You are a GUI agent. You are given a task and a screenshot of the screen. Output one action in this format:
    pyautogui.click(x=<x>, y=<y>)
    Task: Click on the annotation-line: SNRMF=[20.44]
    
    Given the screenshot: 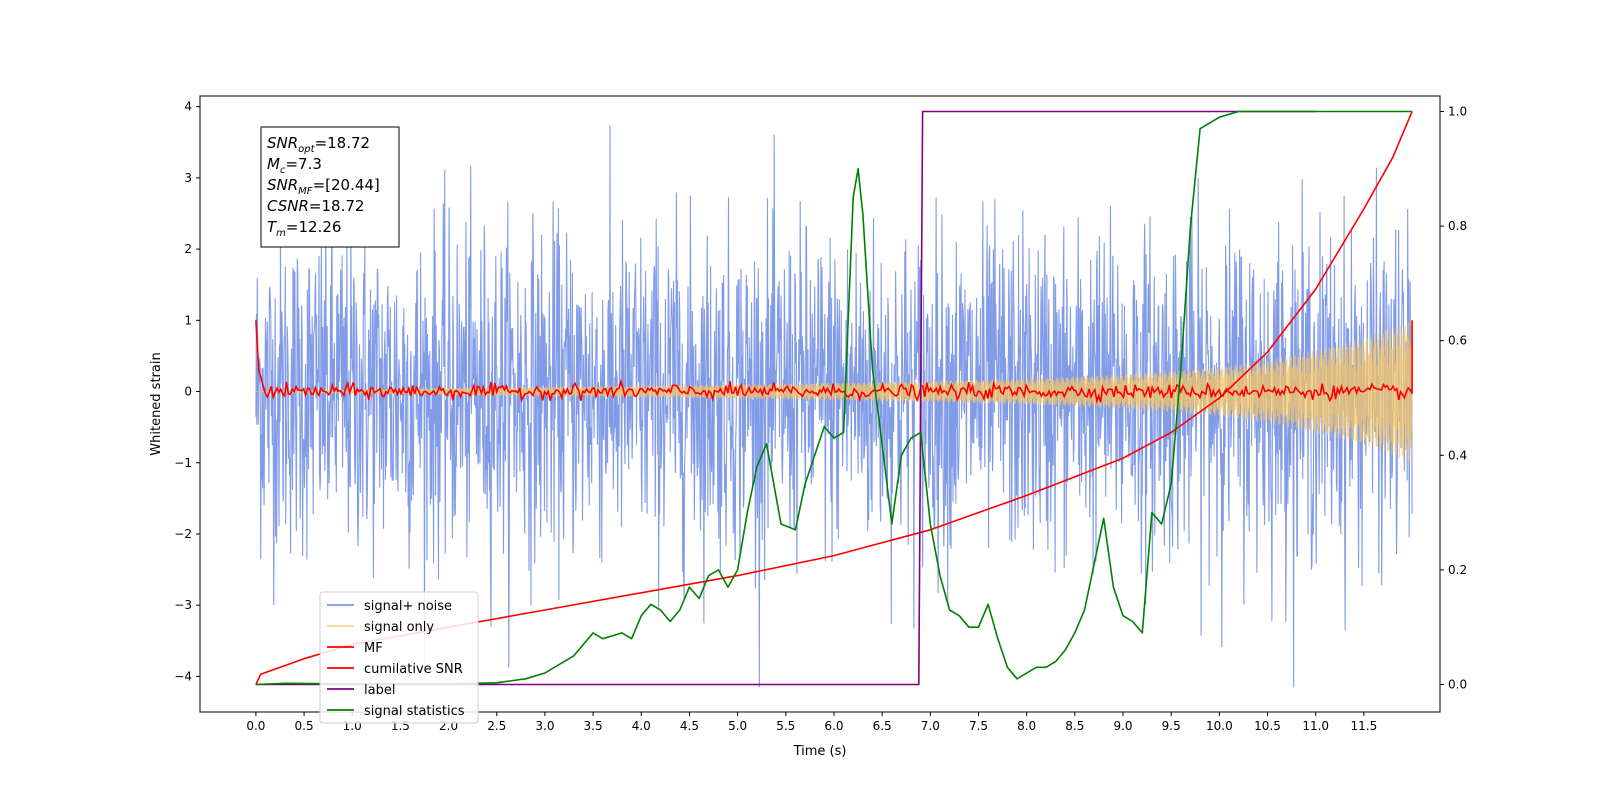 What is the action you would take?
    pyautogui.click(x=323, y=186)
    